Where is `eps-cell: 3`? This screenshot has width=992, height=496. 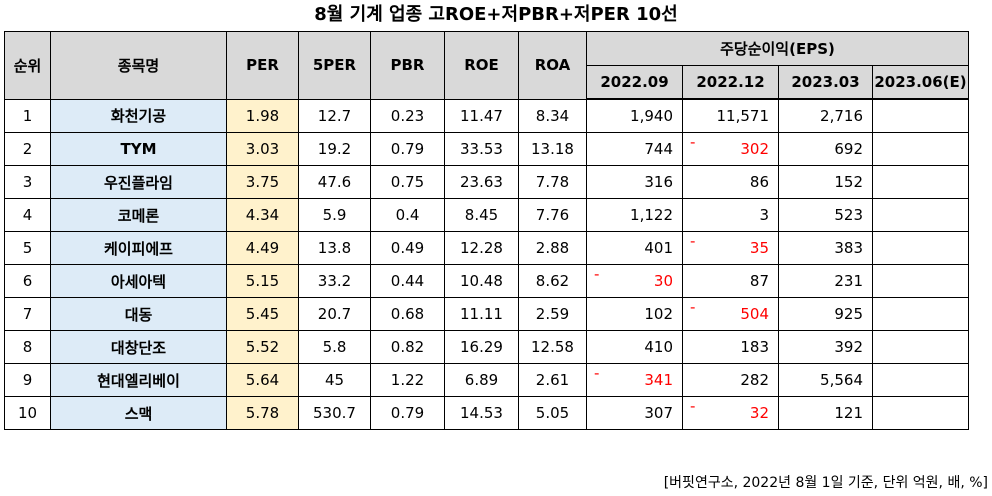
eps-cell: 3 is located at coordinates (730, 215).